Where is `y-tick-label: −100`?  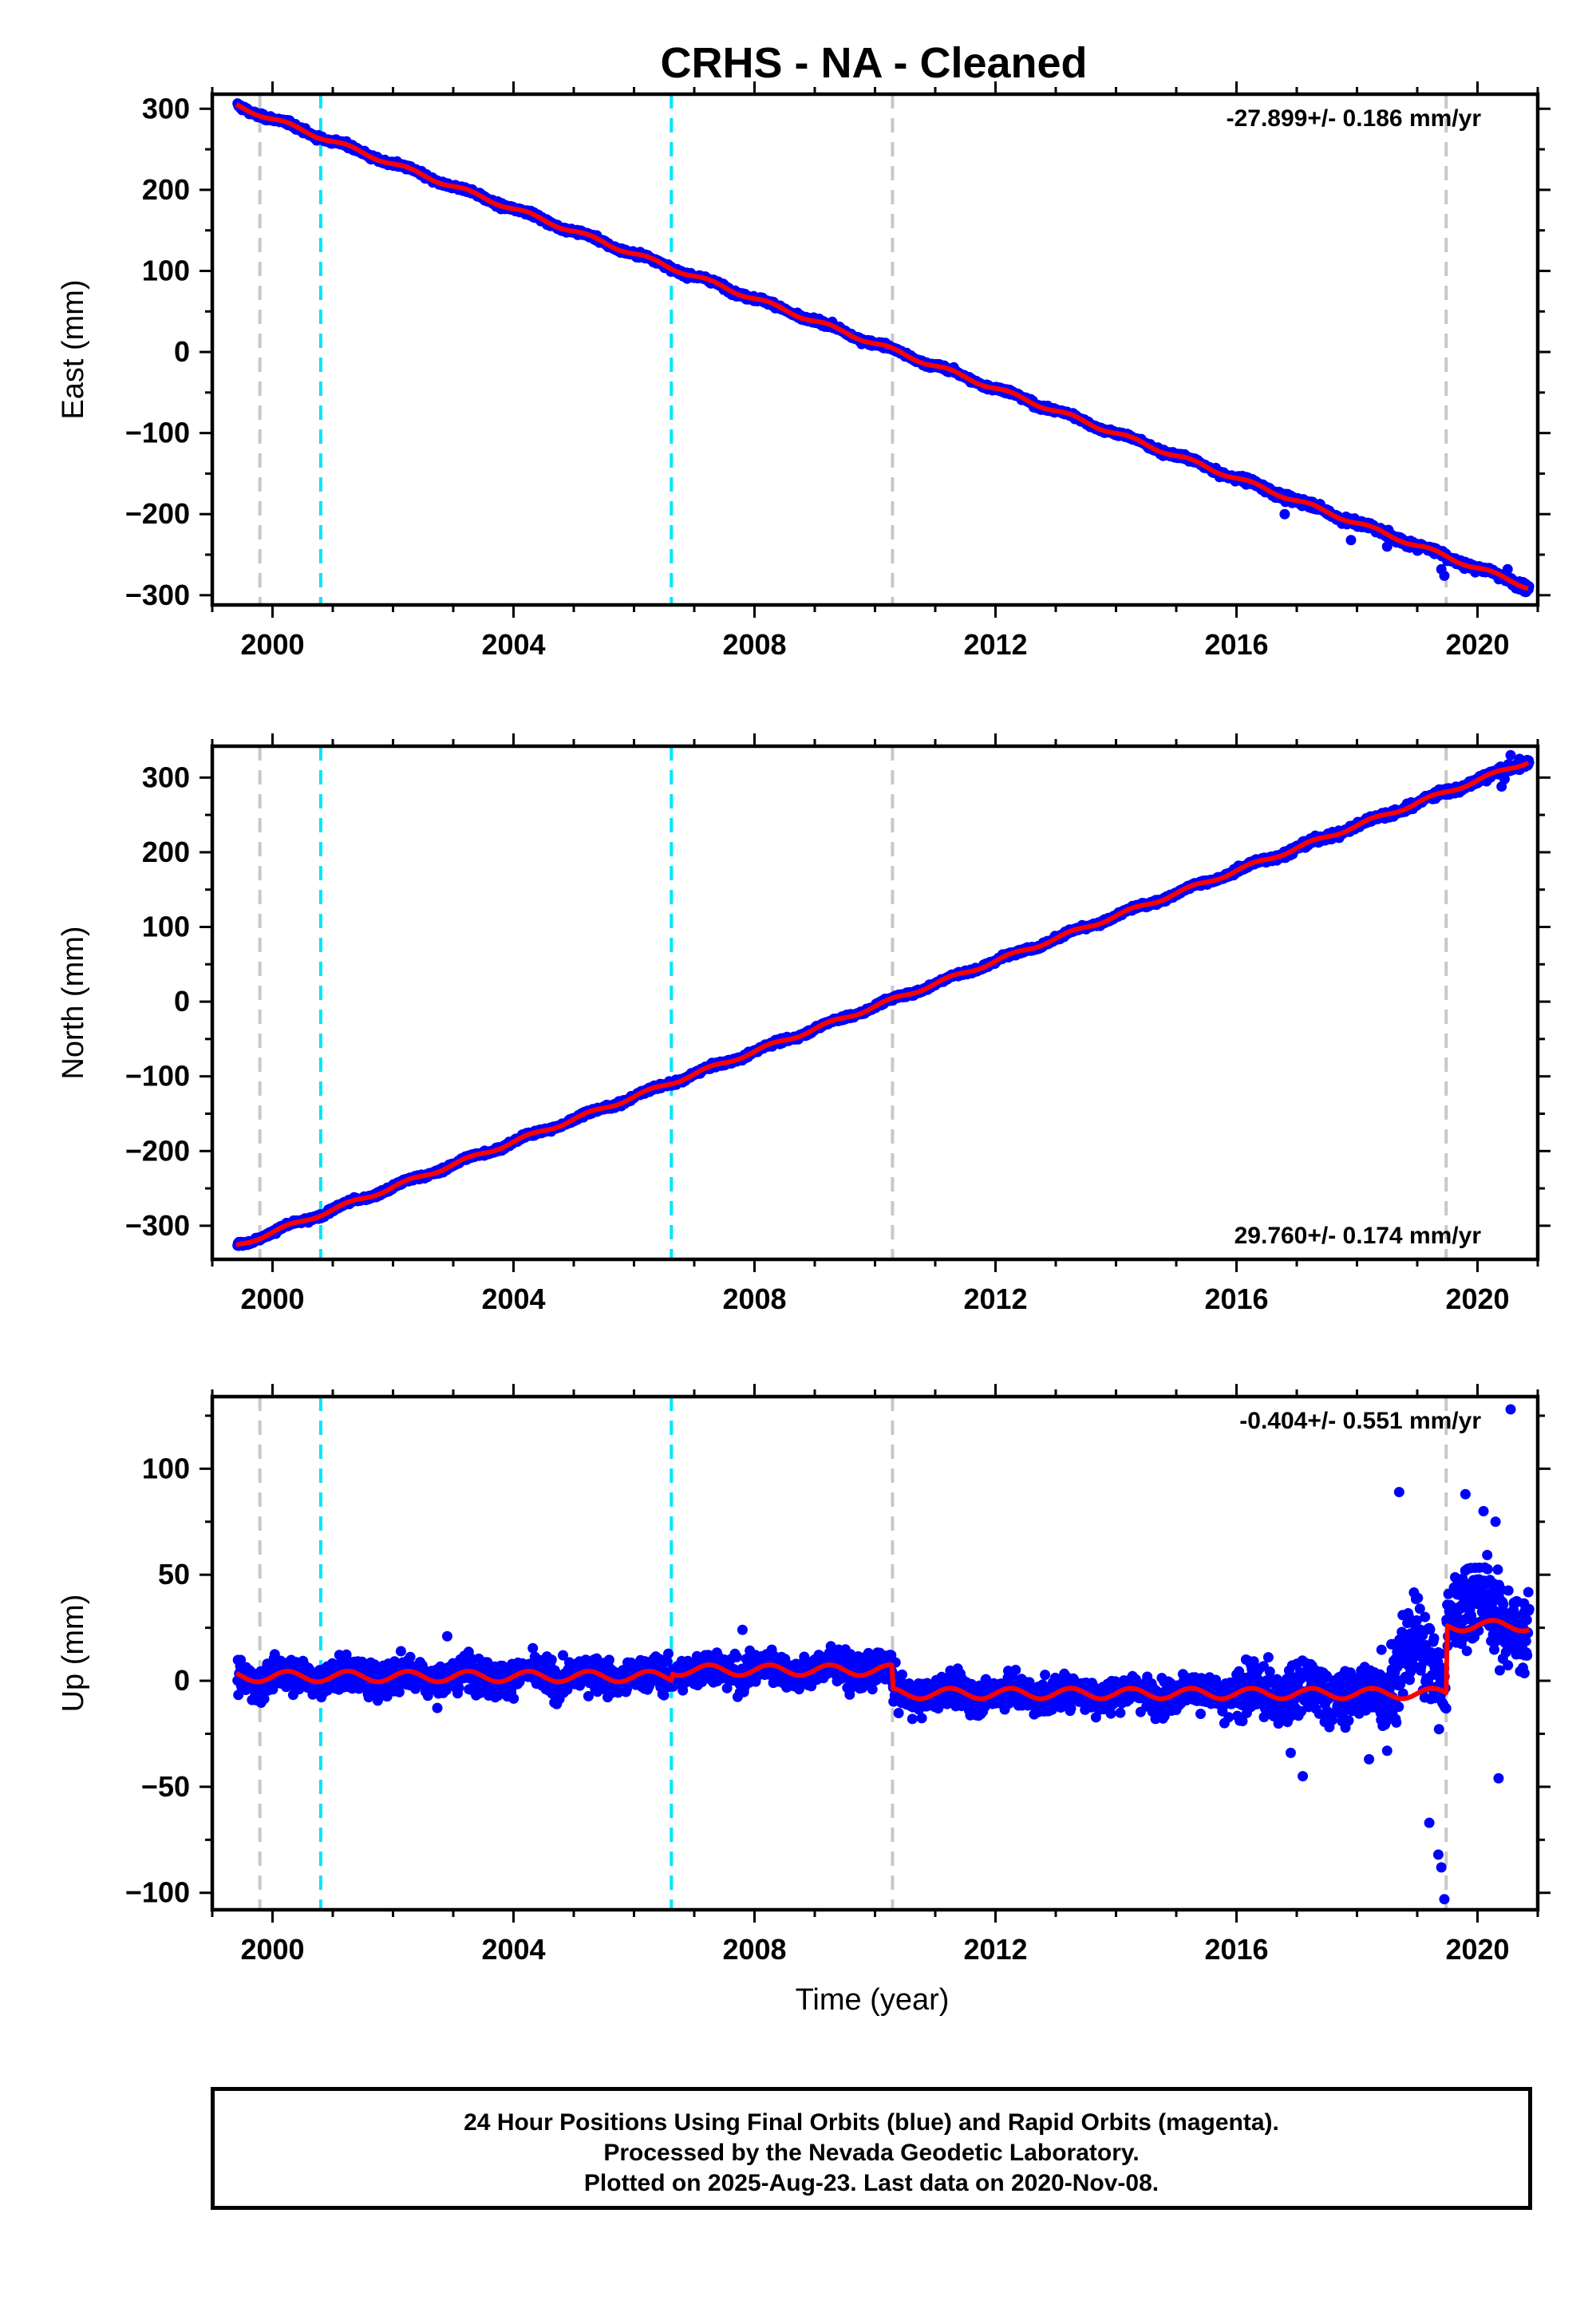
y-tick-label: −100 is located at coordinates (157, 433).